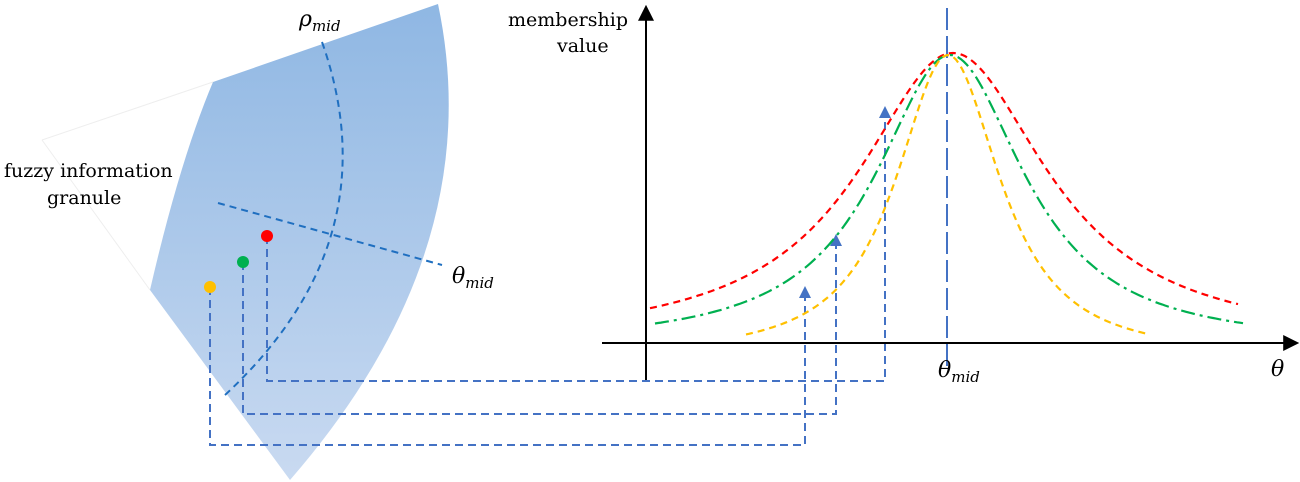 This screenshot has width=1300, height=482. I want to click on red-point, so click(267, 236).